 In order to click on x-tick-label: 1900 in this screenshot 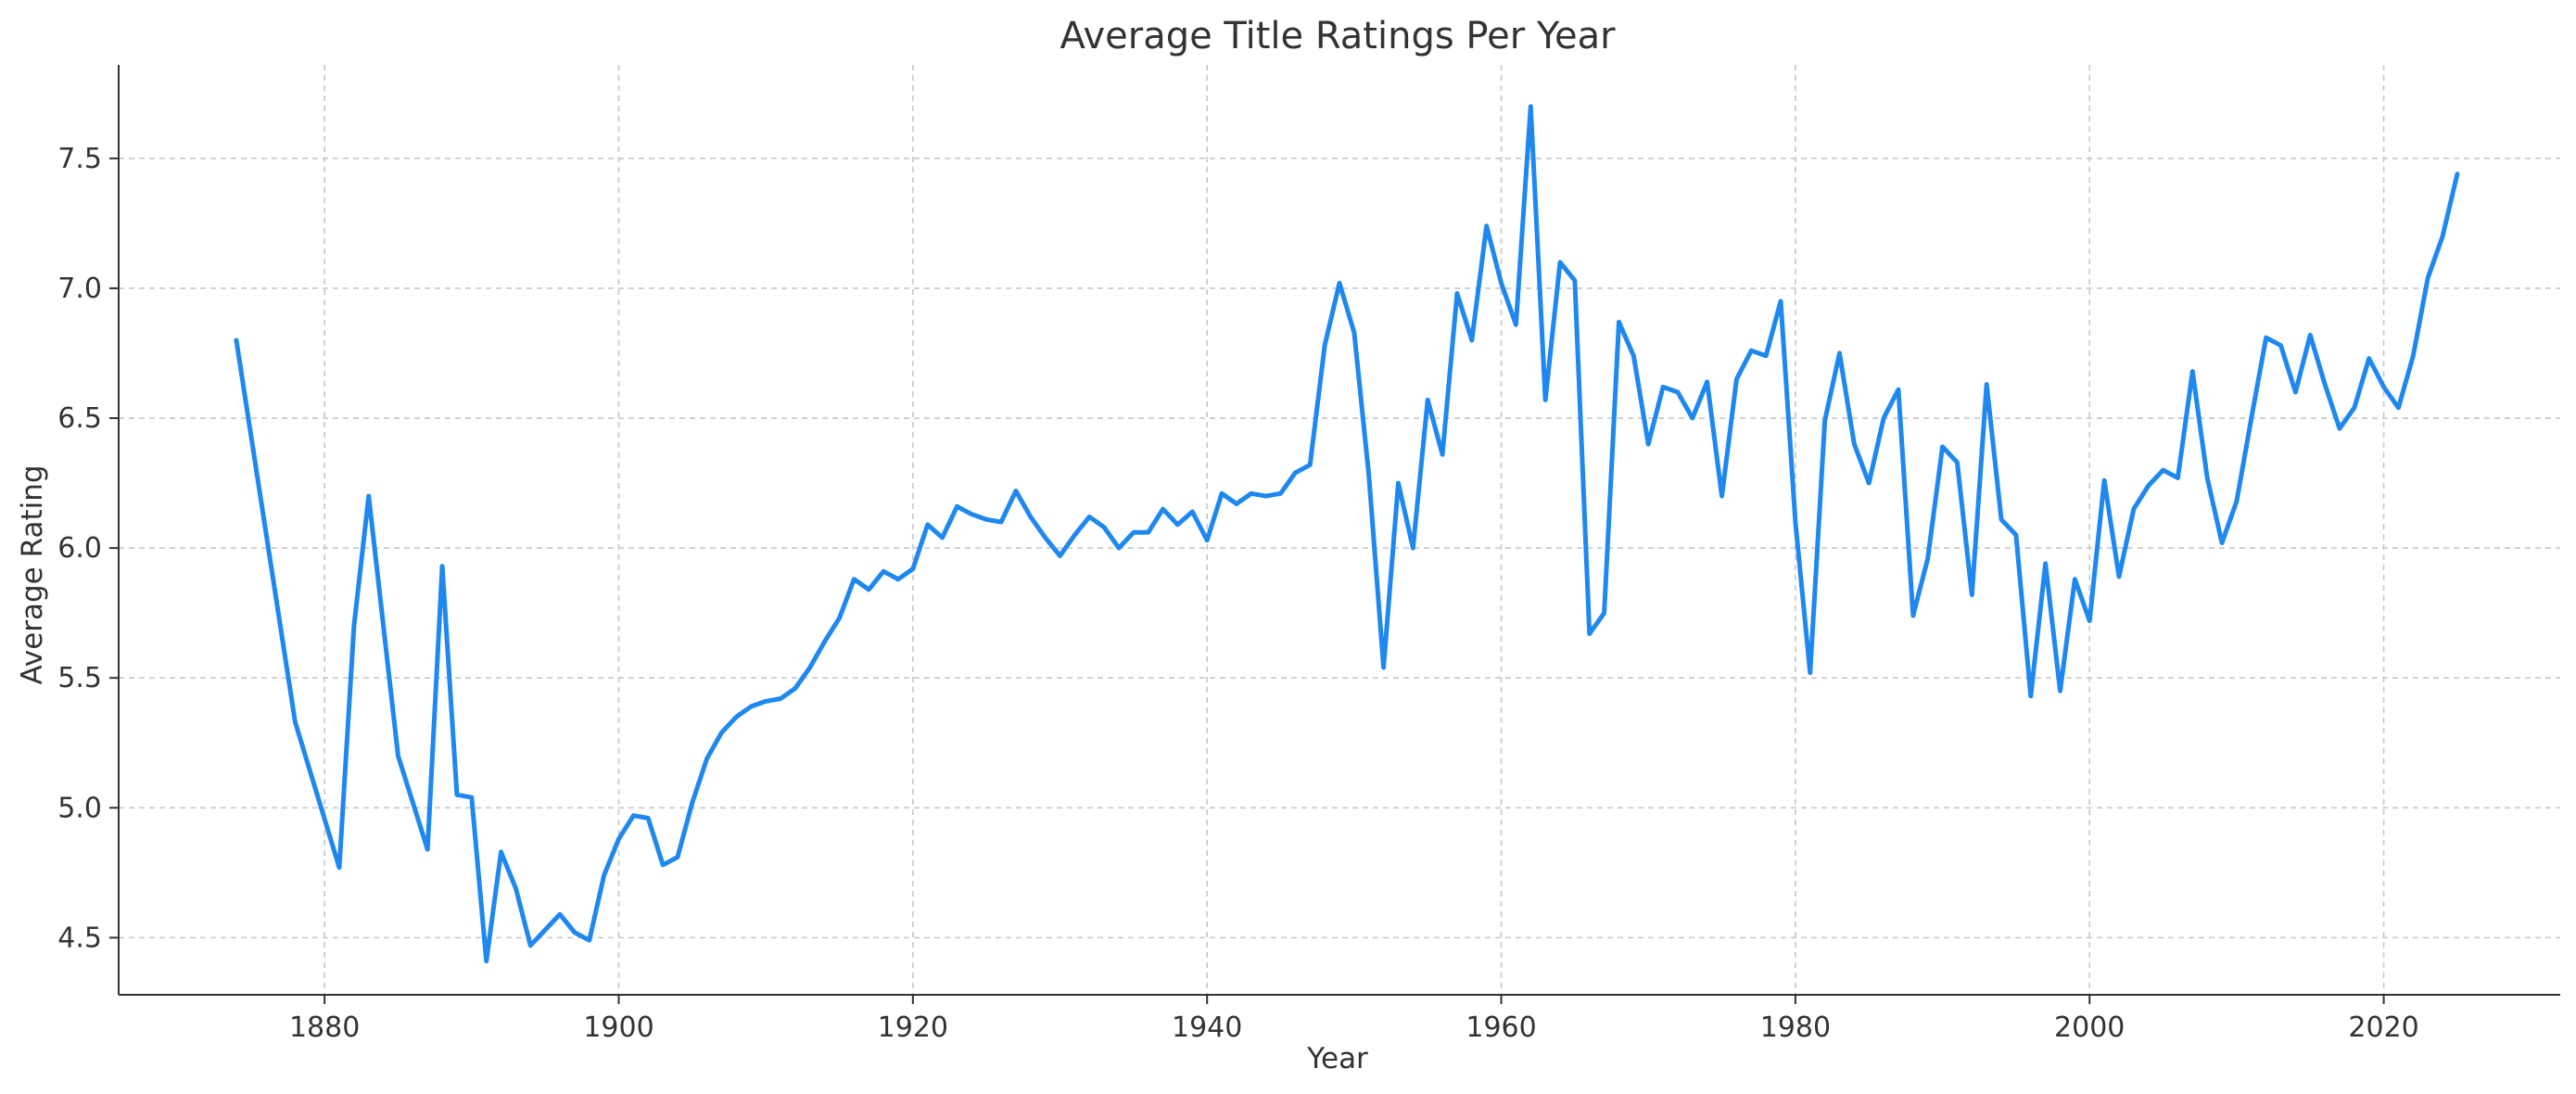, I will do `click(618, 1027)`.